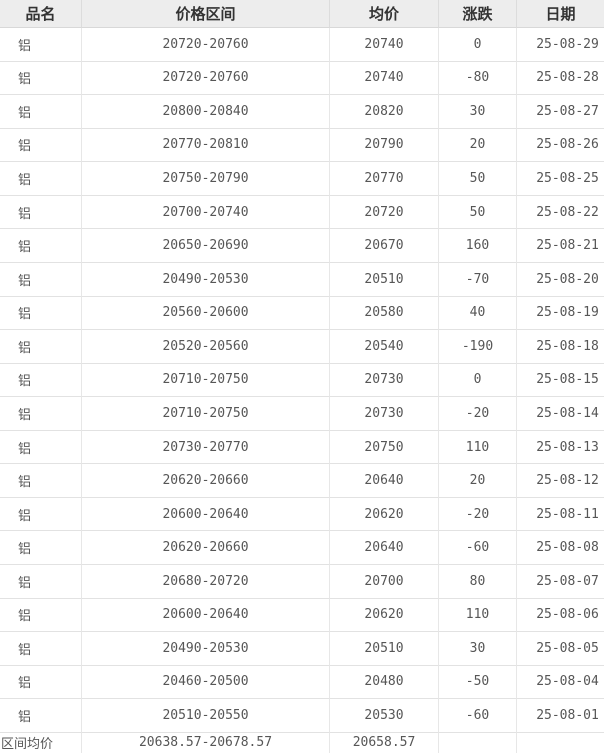  What do you see at coordinates (560, 179) in the screenshot?
I see `cell-date: 25-08-25` at bounding box center [560, 179].